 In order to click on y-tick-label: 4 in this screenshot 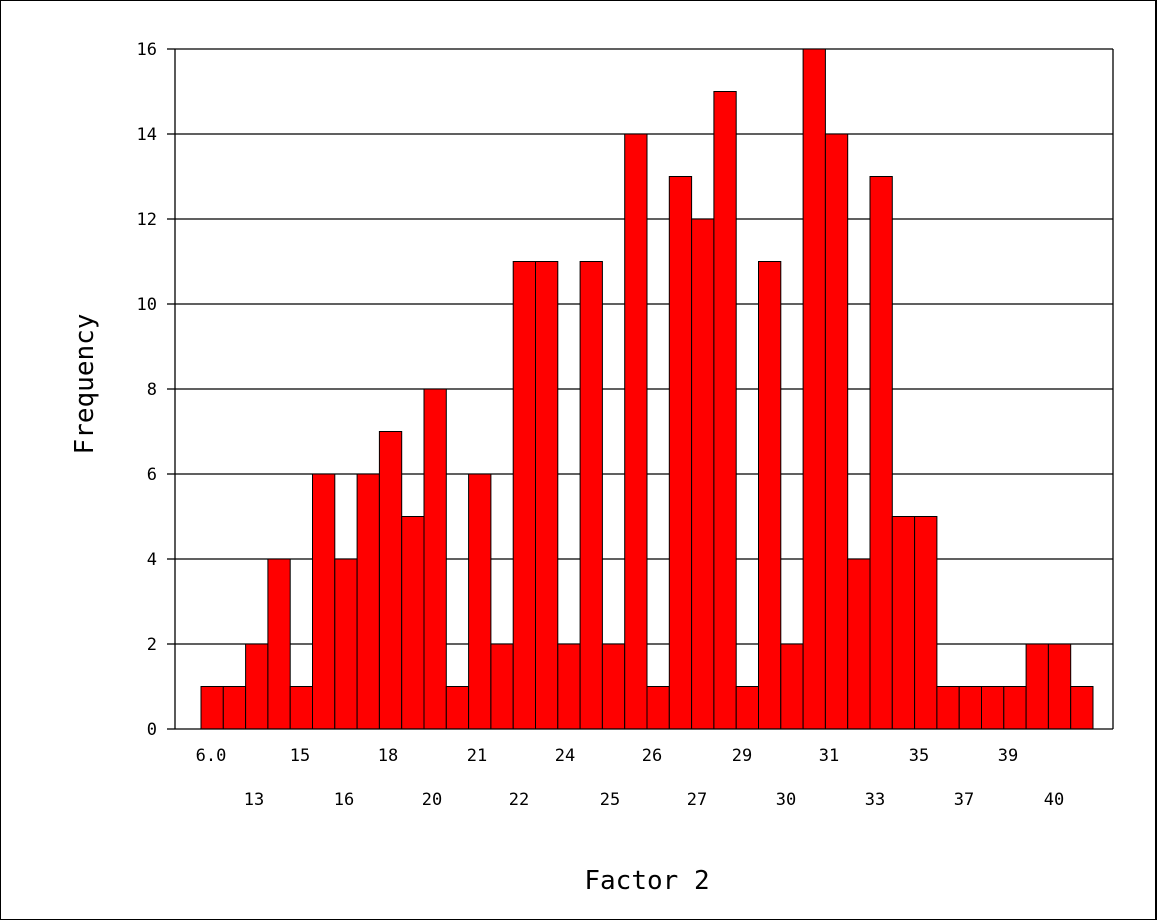, I will do `click(152, 560)`.